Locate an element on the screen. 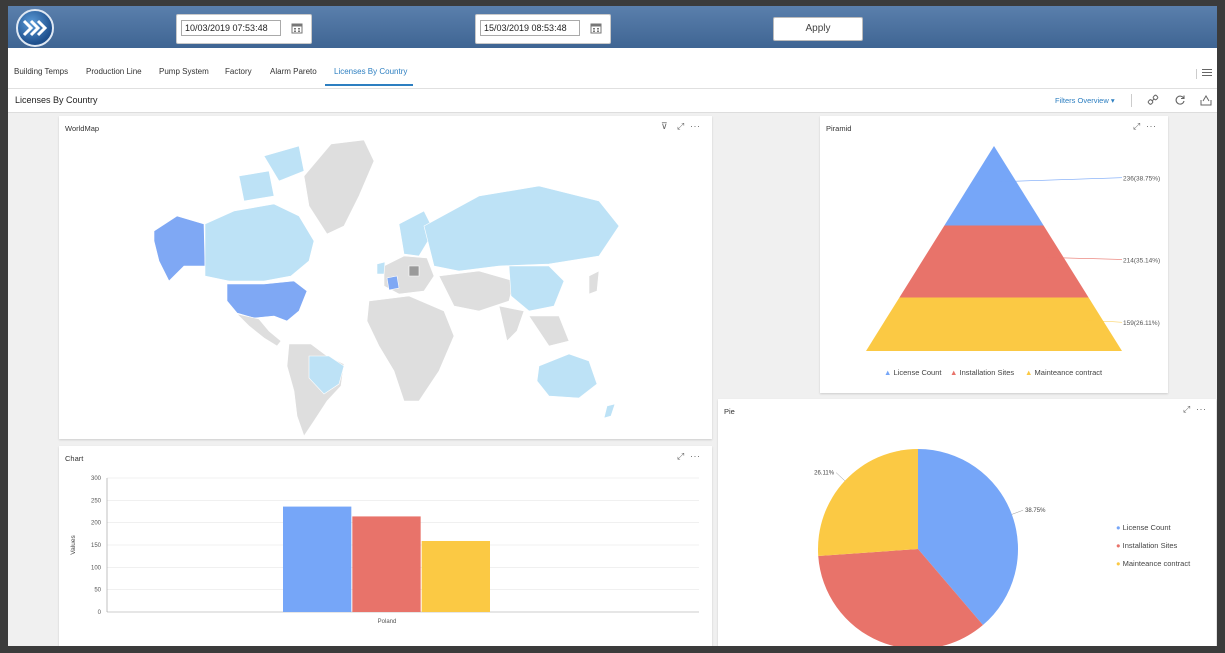  map-usa is located at coordinates (267, 301).